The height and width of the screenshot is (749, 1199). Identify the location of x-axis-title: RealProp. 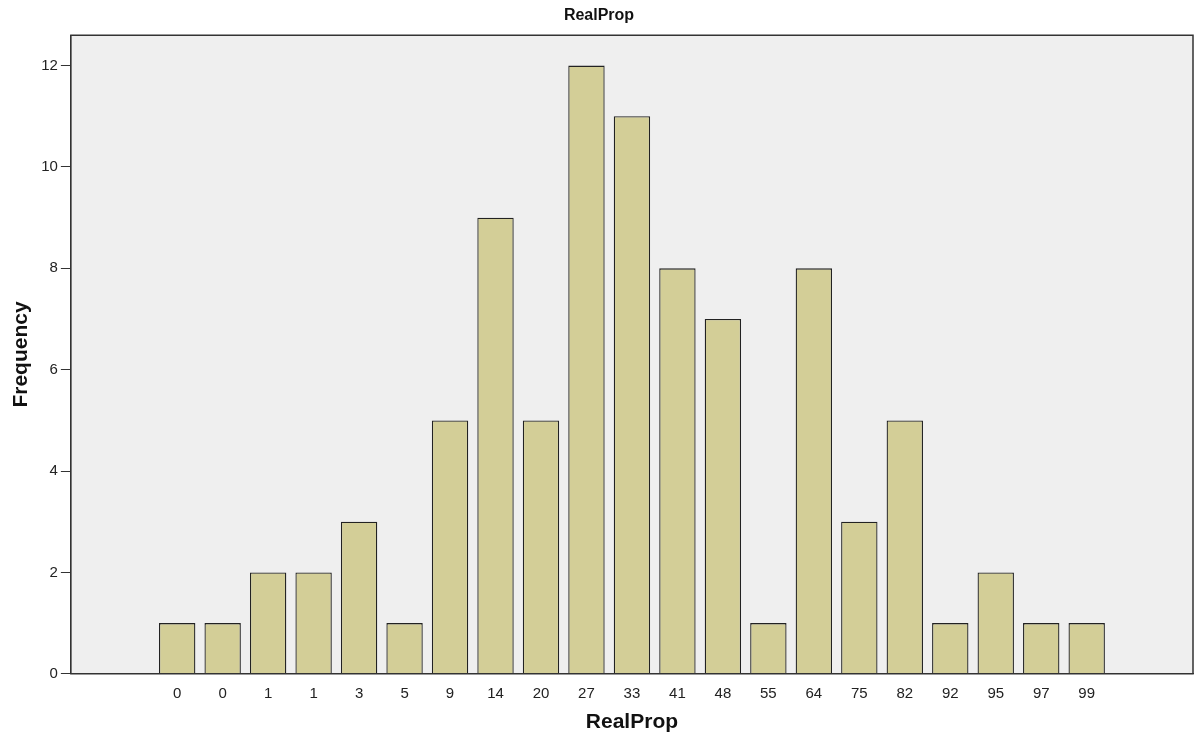
(632, 721).